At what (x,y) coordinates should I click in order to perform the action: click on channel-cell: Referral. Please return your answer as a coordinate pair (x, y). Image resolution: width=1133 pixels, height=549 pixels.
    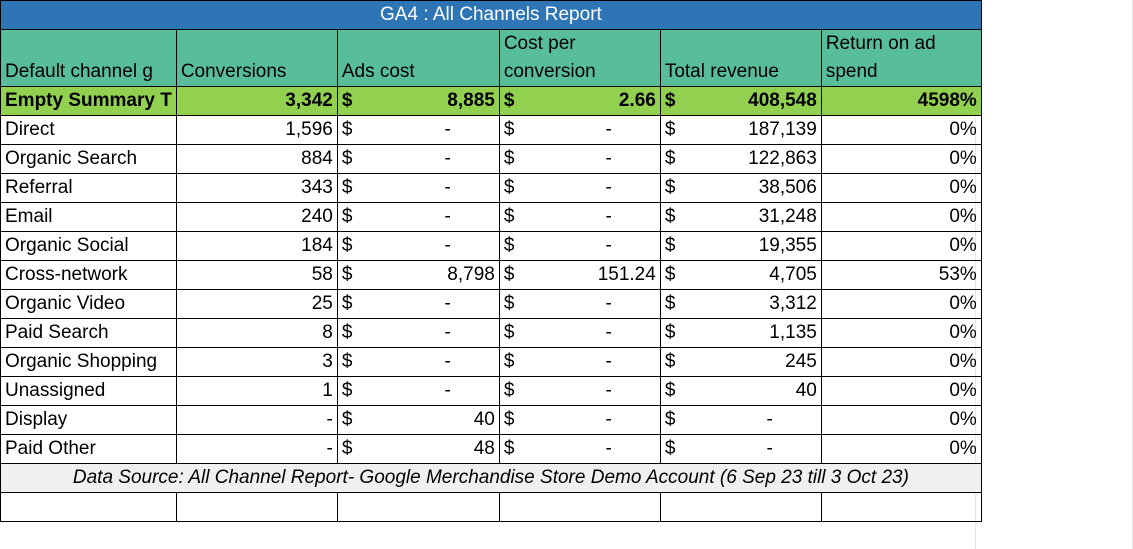
    Looking at the image, I should click on (88, 188).